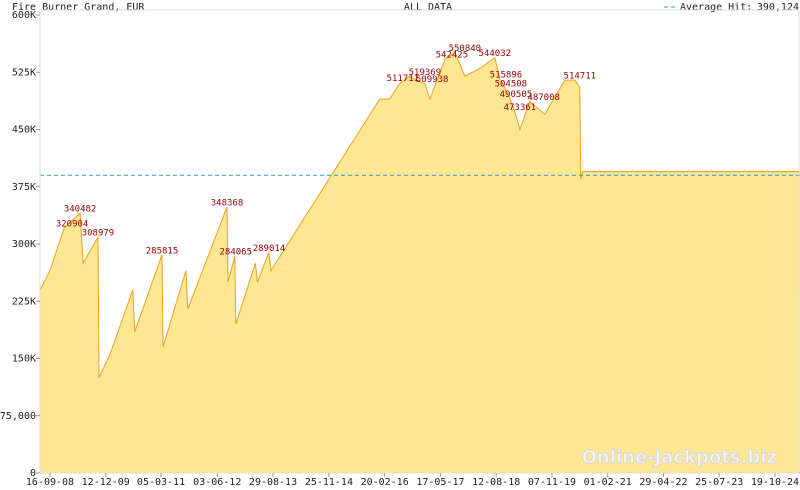 This screenshot has height=490, width=800. I want to click on y-tick-label: 525K, so click(24, 72).